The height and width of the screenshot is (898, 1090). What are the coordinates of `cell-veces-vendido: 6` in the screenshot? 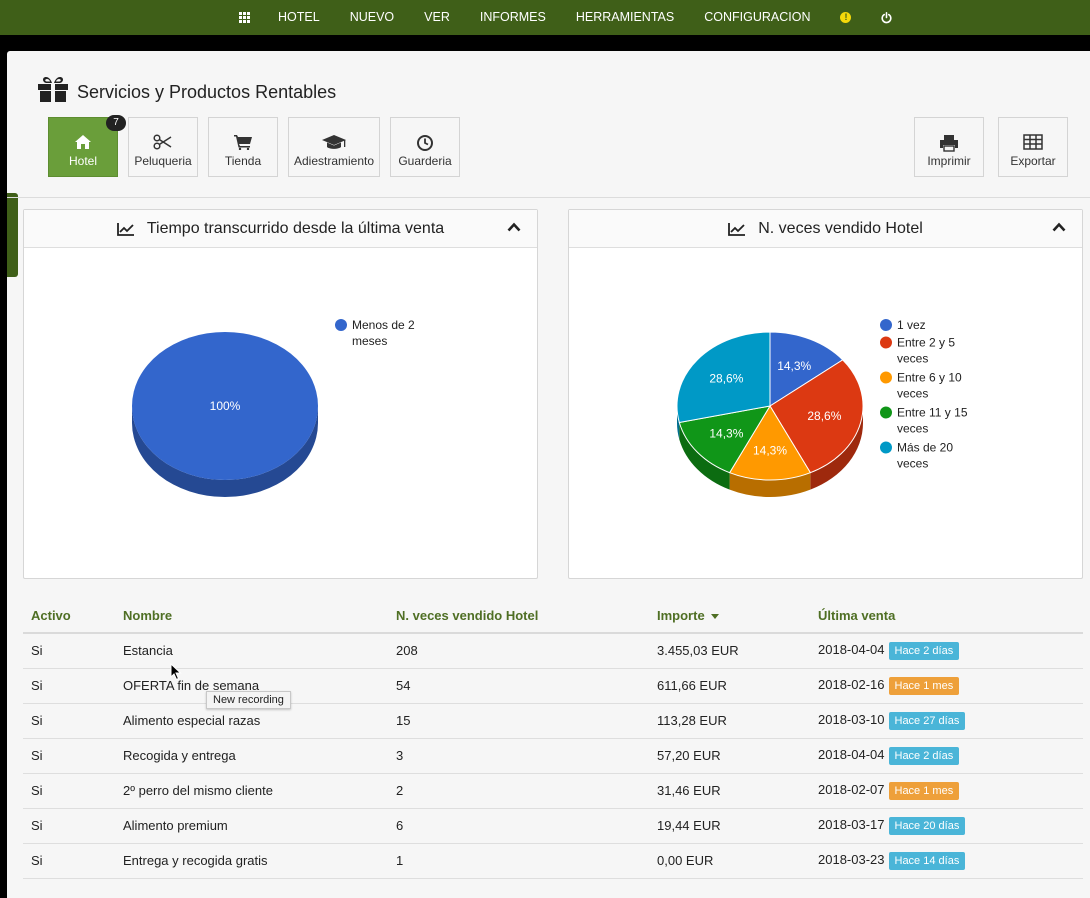 It's located at (526, 826).